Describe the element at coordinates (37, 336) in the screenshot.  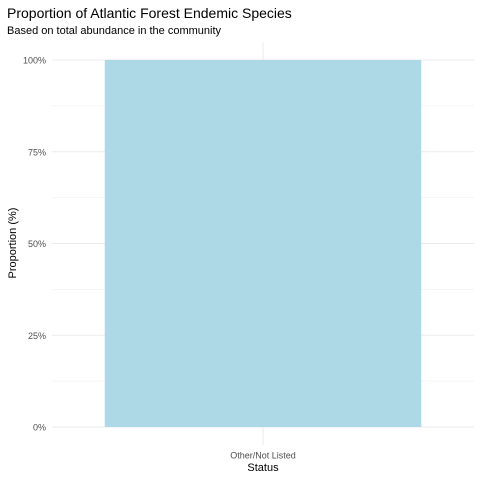
I see `y-tick-label: 25%` at that location.